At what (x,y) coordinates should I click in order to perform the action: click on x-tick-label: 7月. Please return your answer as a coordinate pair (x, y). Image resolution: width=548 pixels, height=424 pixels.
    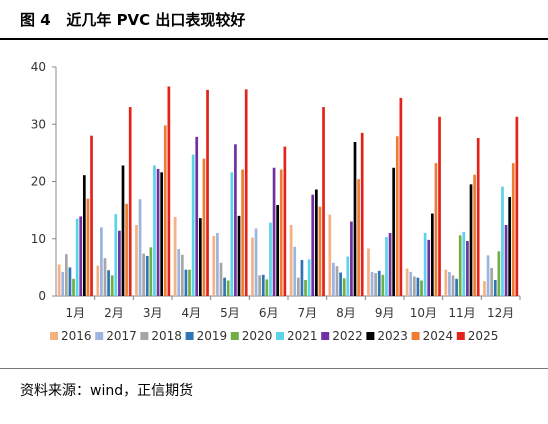
    Looking at the image, I should click on (308, 313).